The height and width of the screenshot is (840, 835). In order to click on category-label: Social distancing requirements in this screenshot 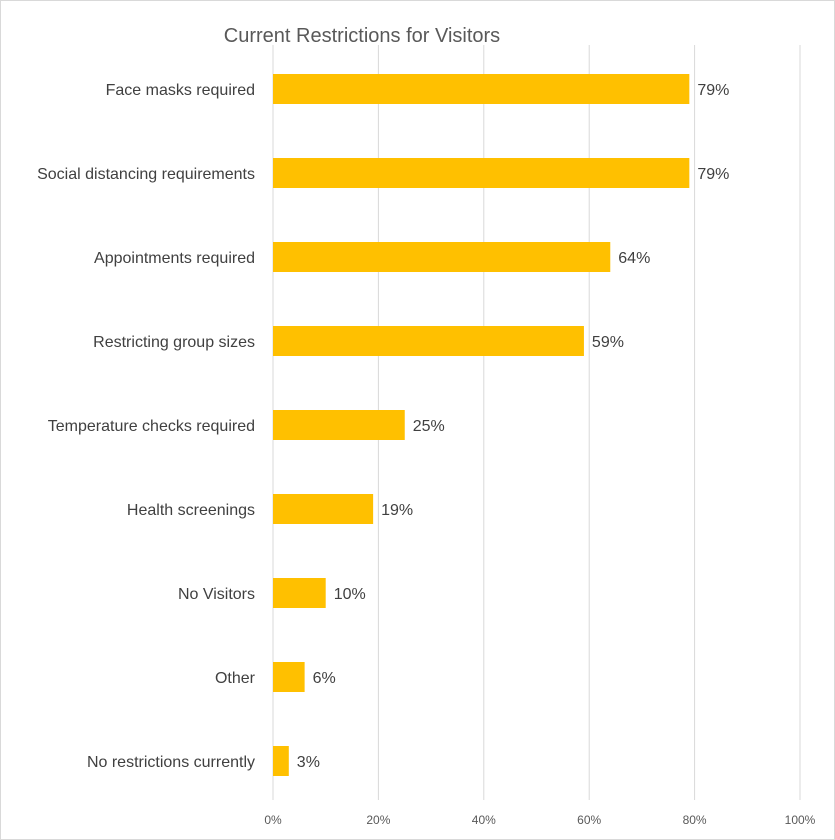, I will do `click(146, 174)`.